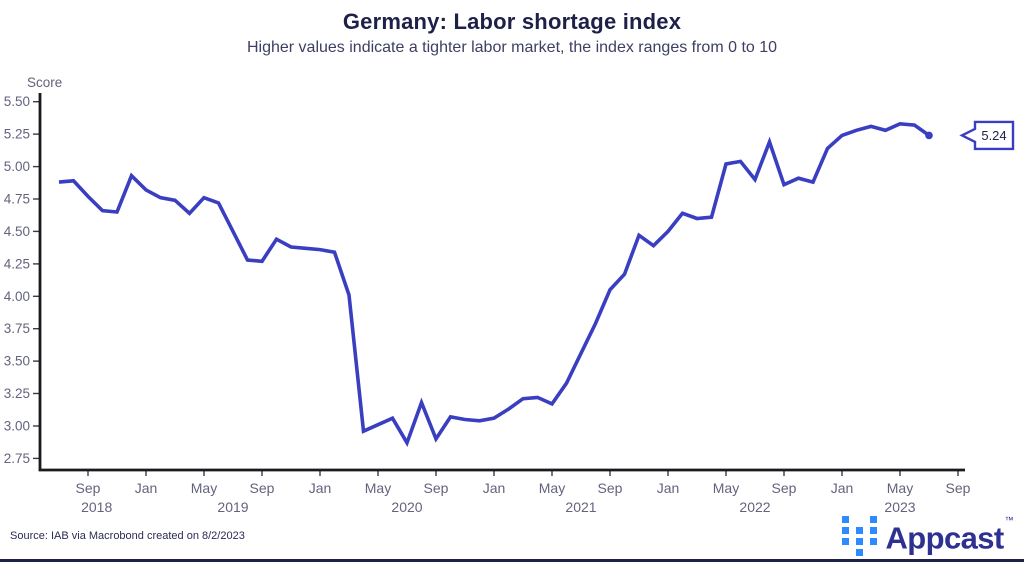 Image resolution: width=1024 pixels, height=562 pixels. Describe the element at coordinates (512, 21) in the screenshot. I see `chart-title: Germany: Labor shortage index` at that location.